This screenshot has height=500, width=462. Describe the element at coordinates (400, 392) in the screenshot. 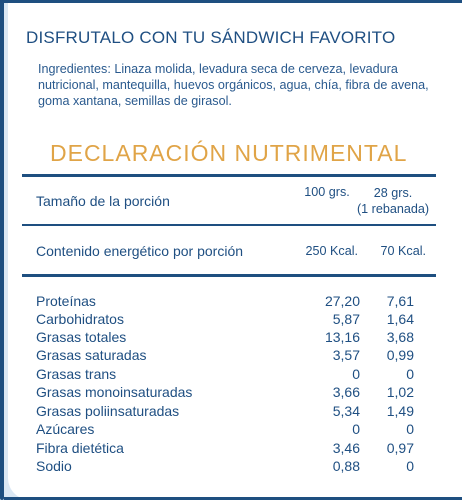

I see `nutrient-value-serving: 1,02` at that location.